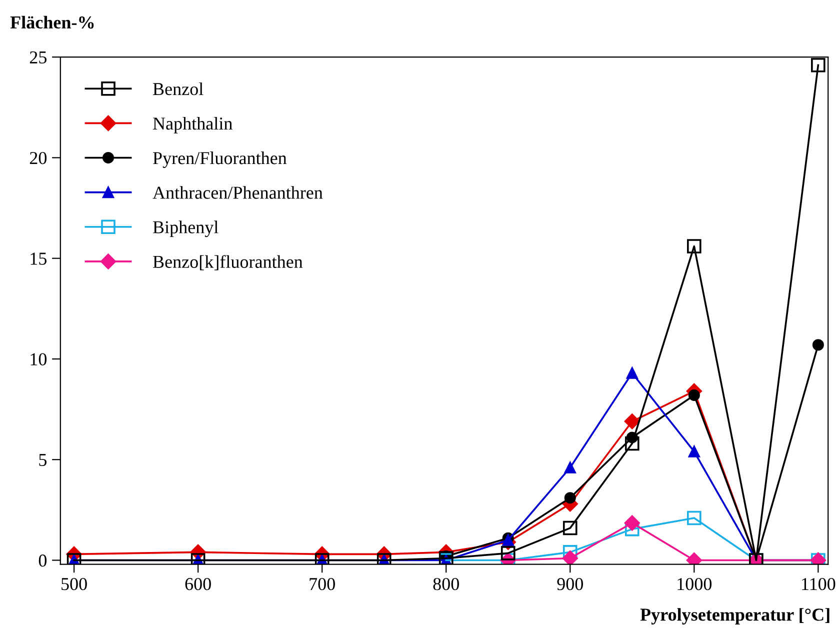  What do you see at coordinates (198, 584) in the screenshot?
I see `x-tick-label: 600` at bounding box center [198, 584].